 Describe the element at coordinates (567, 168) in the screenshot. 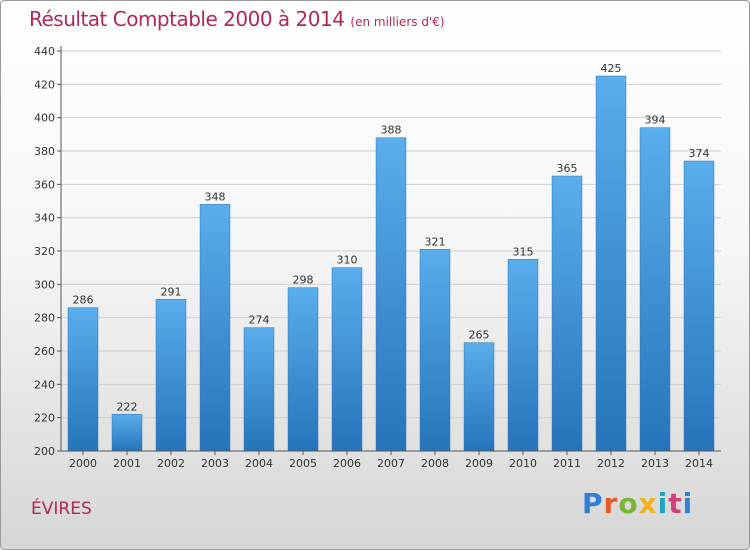

I see `data-label: 365` at that location.